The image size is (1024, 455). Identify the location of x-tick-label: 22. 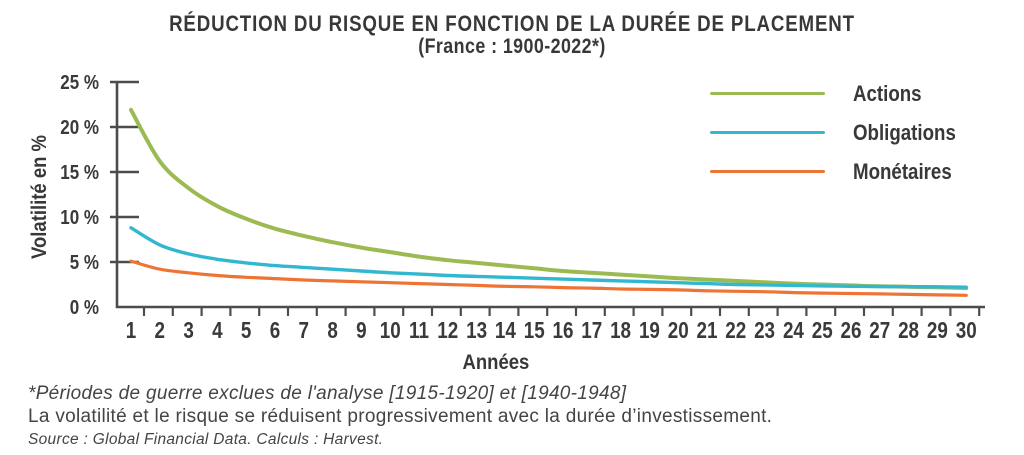
(735, 330).